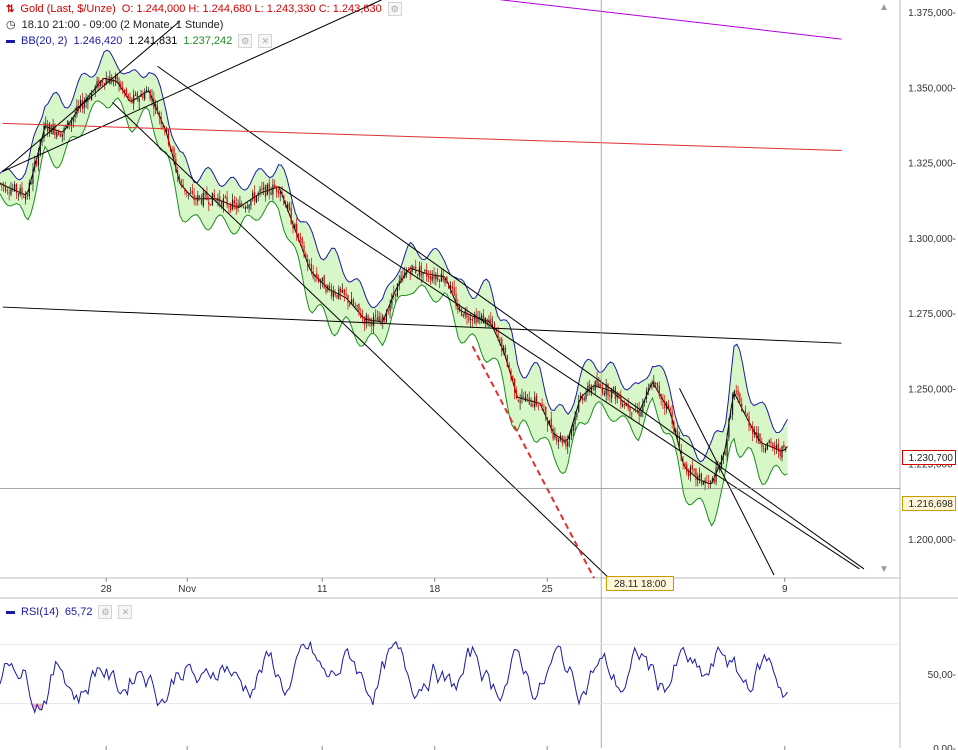 This screenshot has width=958, height=750. Describe the element at coordinates (884, 569) in the screenshot. I see `scroll-down-icon: ▼` at that location.